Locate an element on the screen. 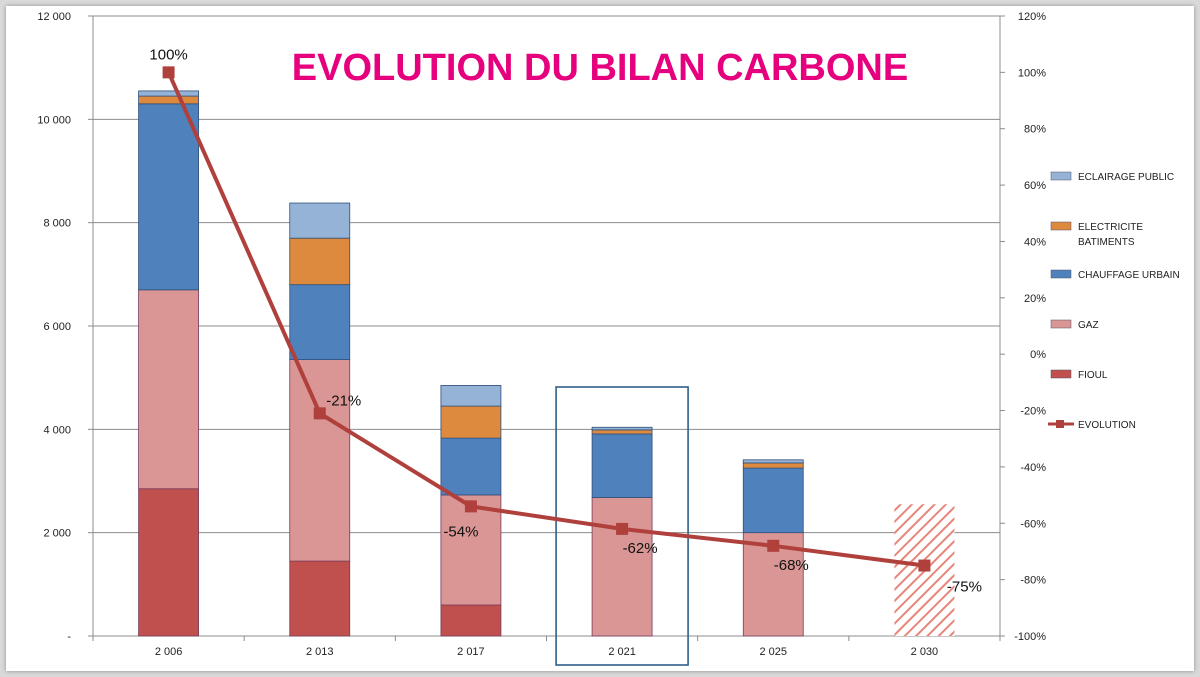 This screenshot has height=677, width=1200. right-tick-label: 40% is located at coordinates (1035, 242).